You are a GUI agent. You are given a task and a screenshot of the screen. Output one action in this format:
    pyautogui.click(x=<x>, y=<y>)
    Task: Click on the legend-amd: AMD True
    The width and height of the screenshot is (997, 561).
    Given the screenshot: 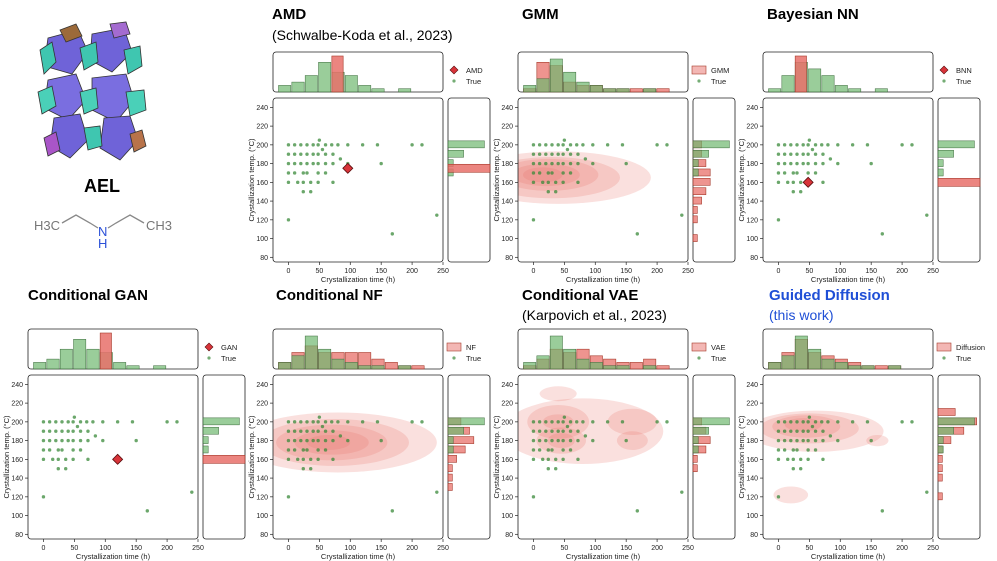 What is the action you would take?
    pyautogui.click(x=466, y=75)
    